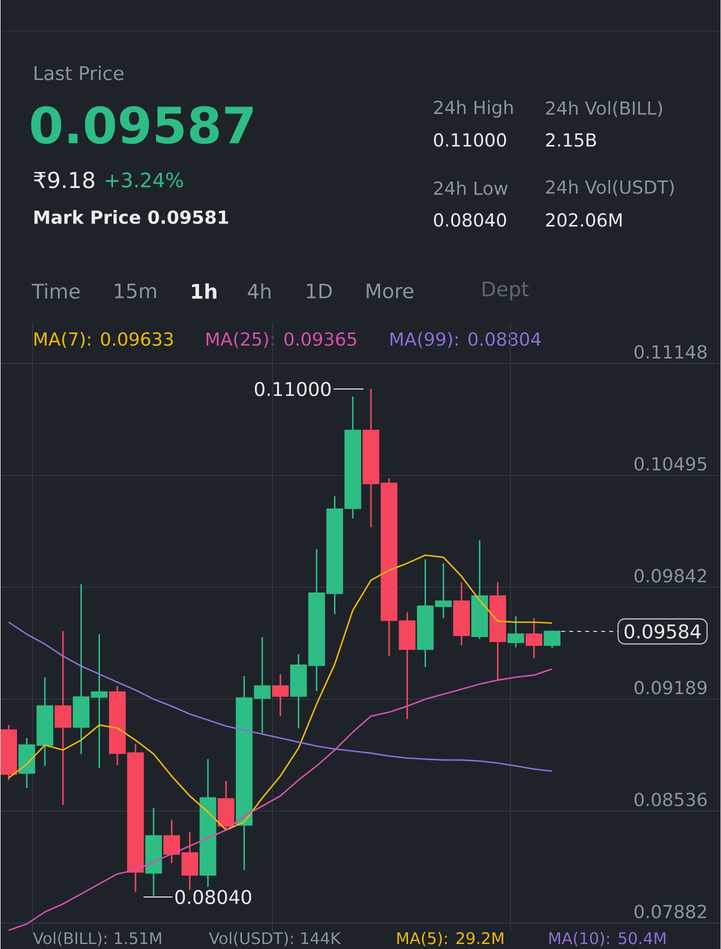 The image size is (721, 949). What do you see at coordinates (670, 575) in the screenshot?
I see `y-tick-label: 0.09842` at bounding box center [670, 575].